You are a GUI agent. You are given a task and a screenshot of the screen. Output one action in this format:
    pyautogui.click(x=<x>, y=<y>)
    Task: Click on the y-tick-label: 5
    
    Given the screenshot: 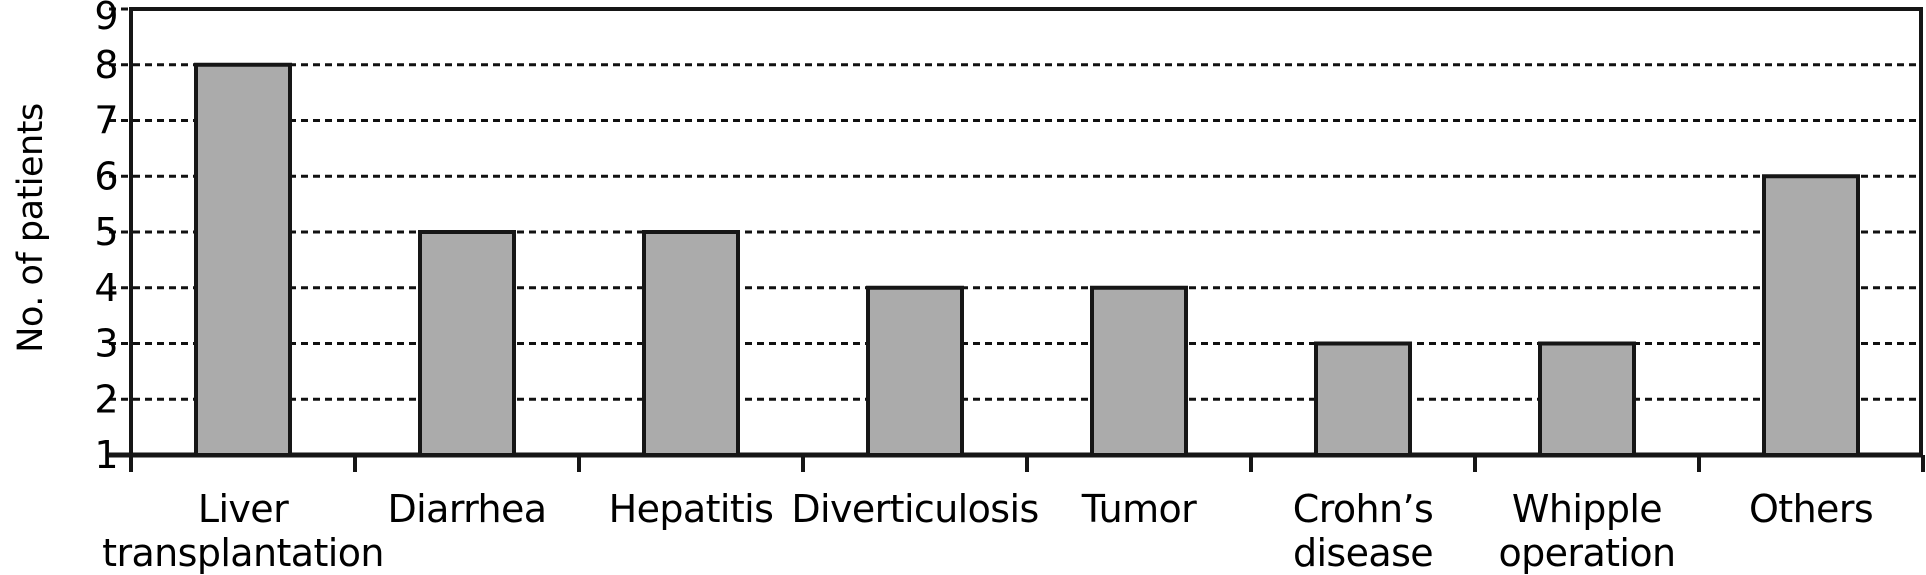 What is the action you would take?
    pyautogui.click(x=106, y=232)
    